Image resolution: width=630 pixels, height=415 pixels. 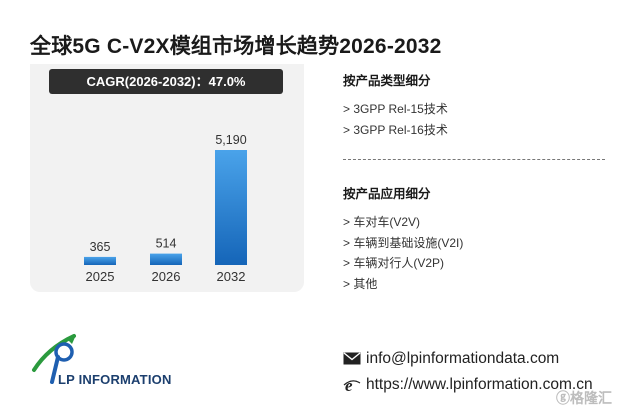 I want to click on page-title: 全球5G C-V2X模组市场增长趋势2026-2032, so click(x=236, y=46).